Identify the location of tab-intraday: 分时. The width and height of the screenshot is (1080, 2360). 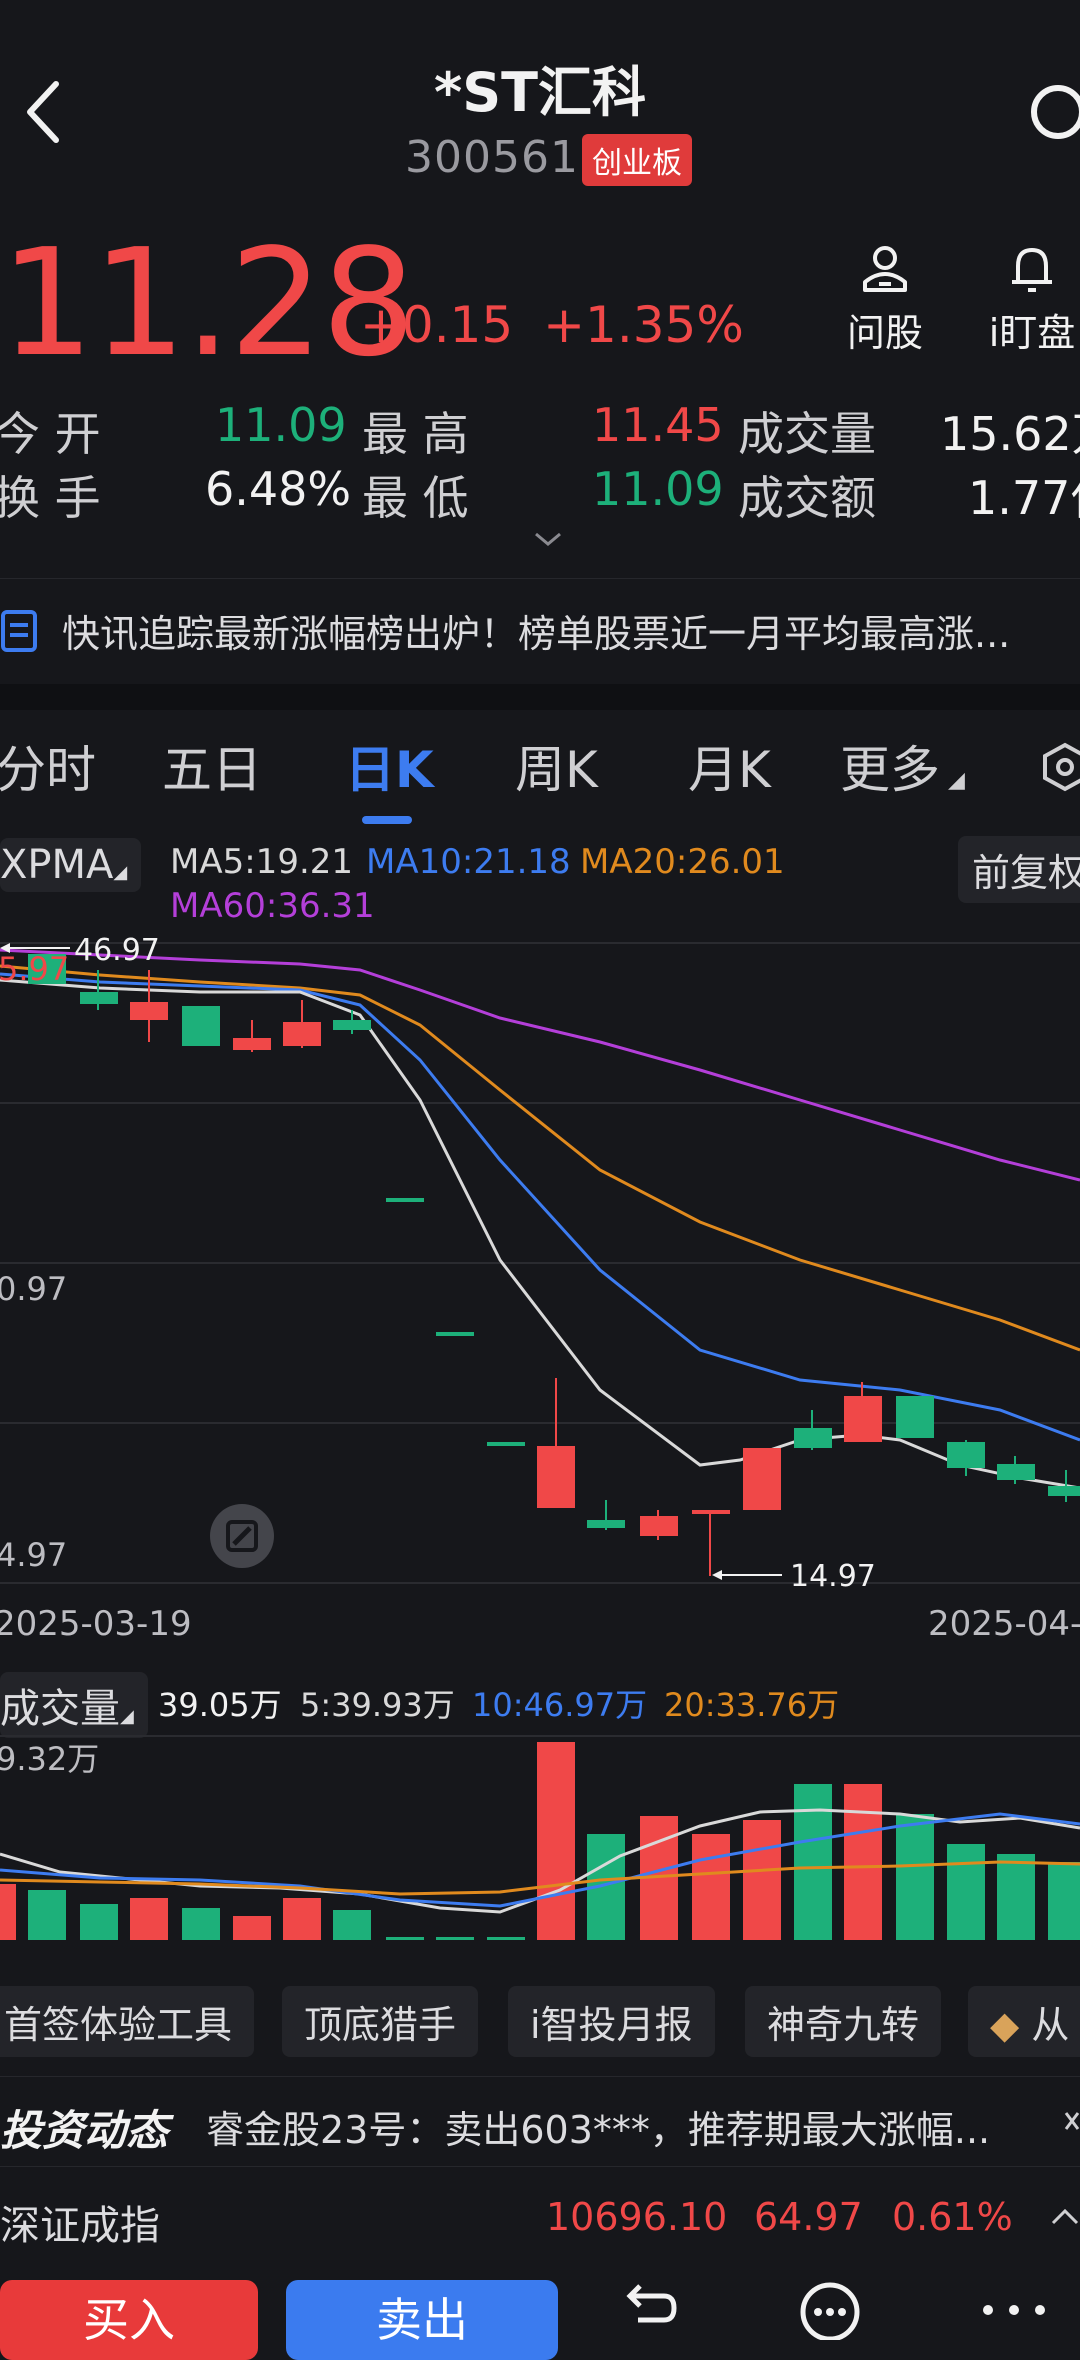
(48, 770).